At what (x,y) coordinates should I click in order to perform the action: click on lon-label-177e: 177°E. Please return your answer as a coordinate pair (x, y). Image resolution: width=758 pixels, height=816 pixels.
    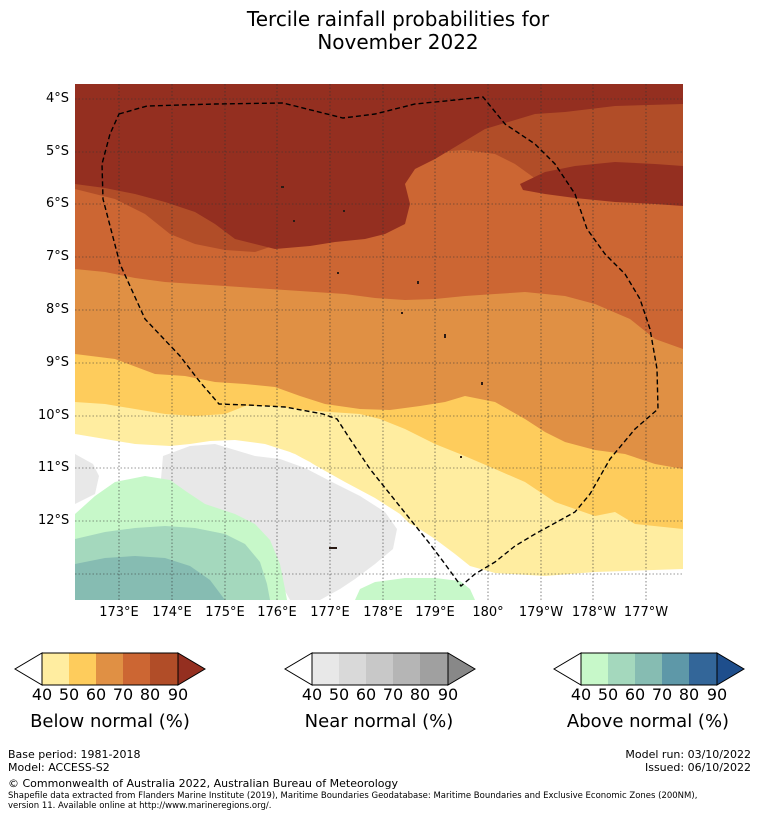
    Looking at the image, I should click on (330, 612).